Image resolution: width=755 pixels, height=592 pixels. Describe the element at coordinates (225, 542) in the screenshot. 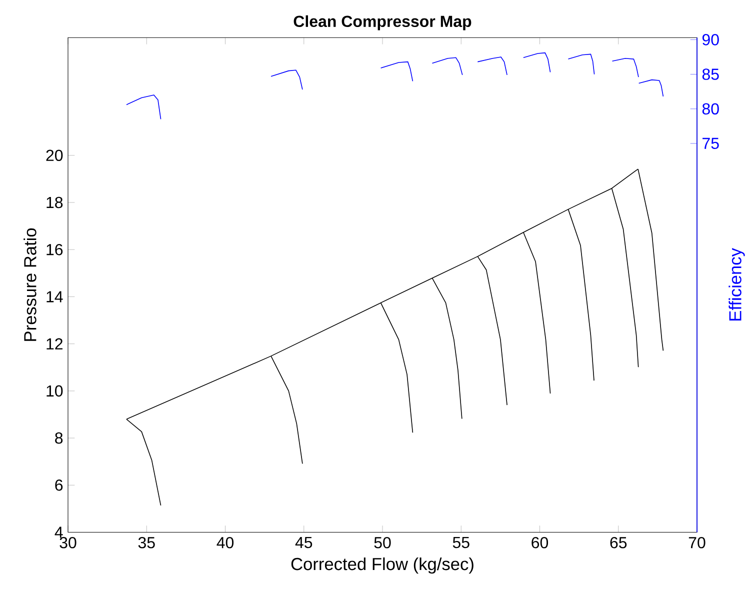

I see `x-tick-label: 40` at that location.